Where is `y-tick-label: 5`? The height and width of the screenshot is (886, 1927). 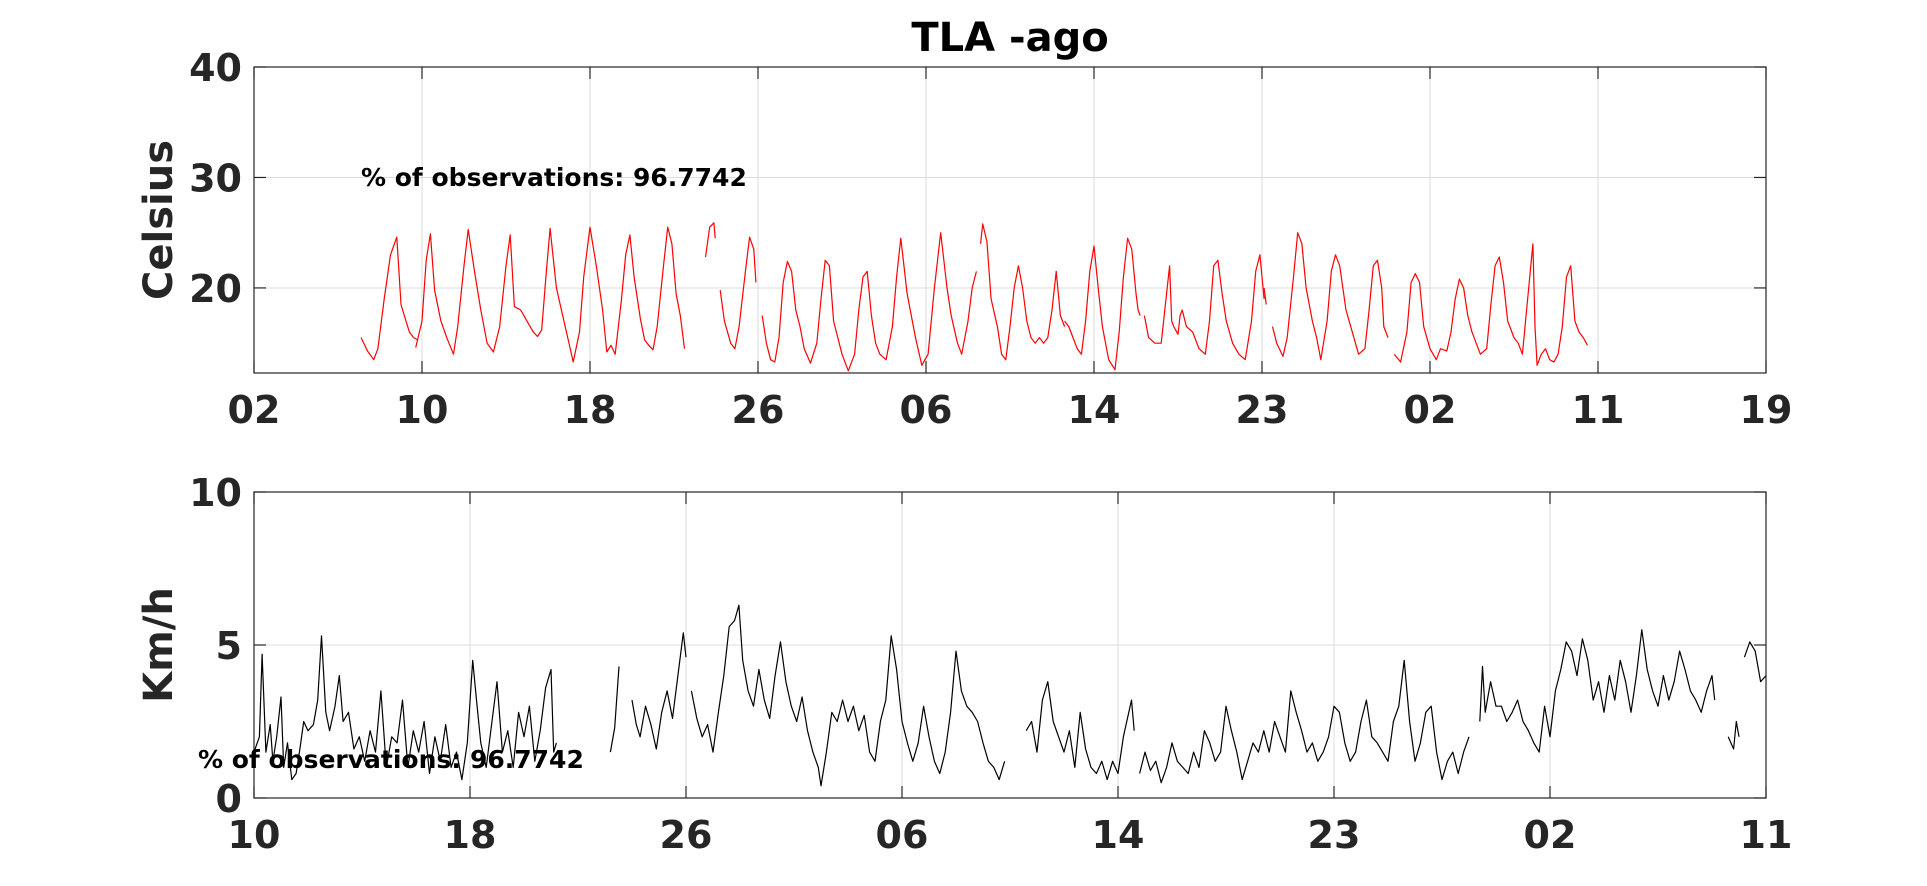
y-tick-label: 5 is located at coordinates (229, 646).